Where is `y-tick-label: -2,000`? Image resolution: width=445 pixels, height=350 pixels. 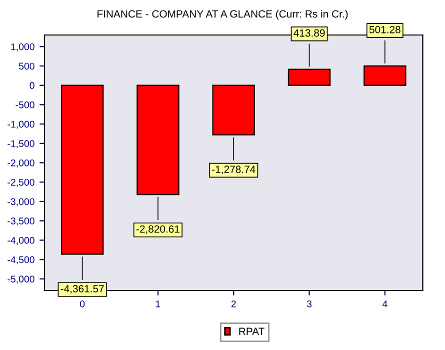
y-tick-label: -2,000 is located at coordinates (21, 163).